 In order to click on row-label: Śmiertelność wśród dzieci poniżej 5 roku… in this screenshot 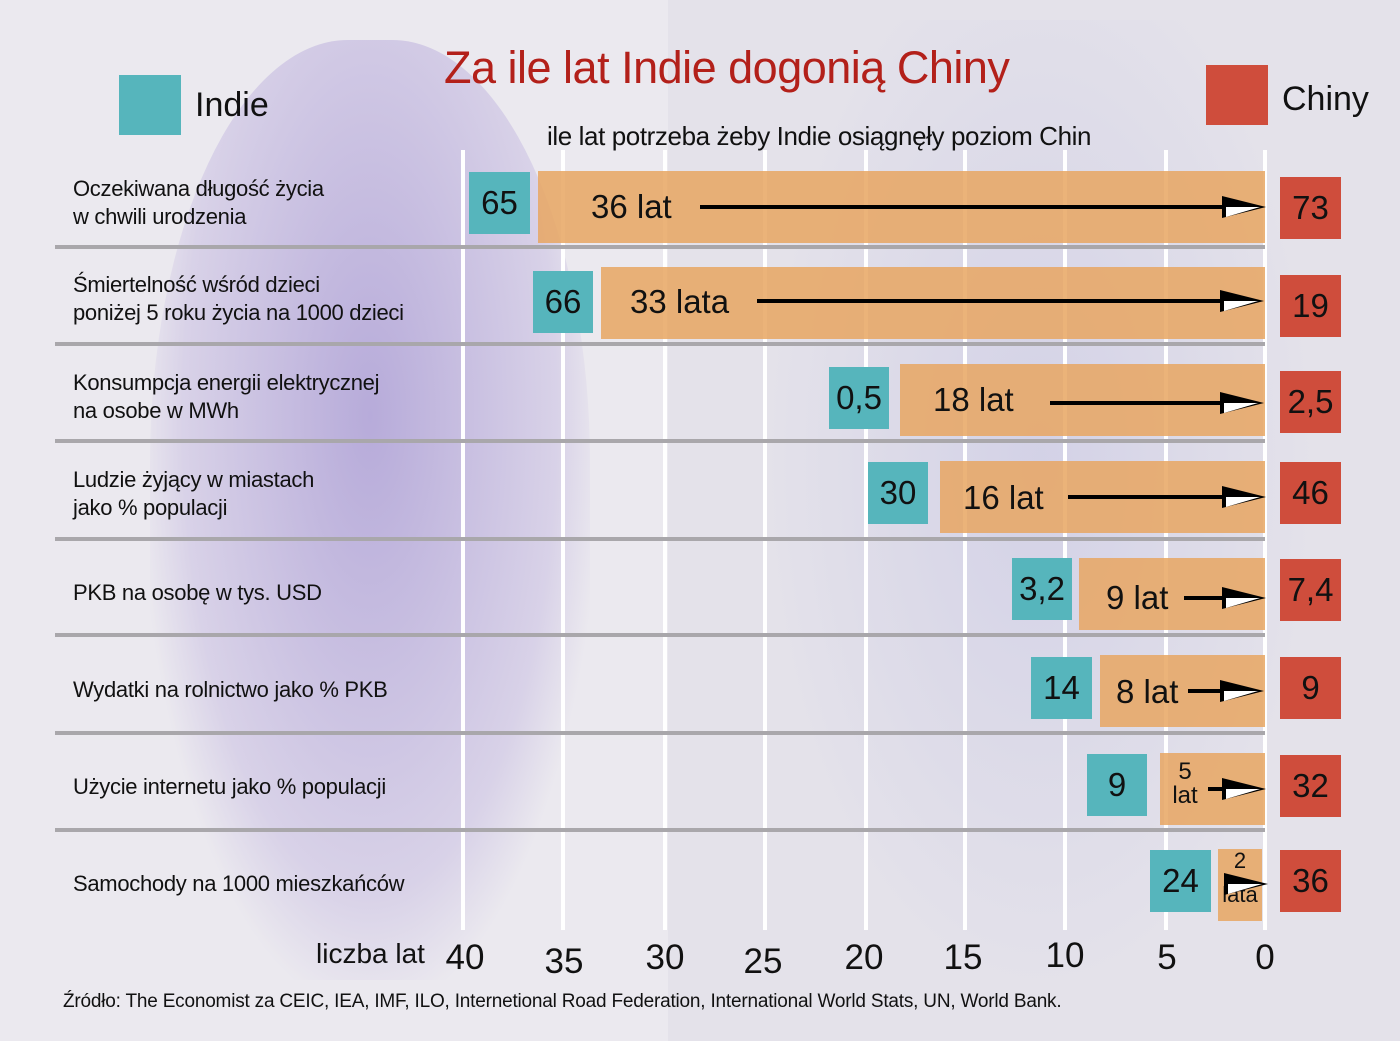, I will do `click(238, 299)`.